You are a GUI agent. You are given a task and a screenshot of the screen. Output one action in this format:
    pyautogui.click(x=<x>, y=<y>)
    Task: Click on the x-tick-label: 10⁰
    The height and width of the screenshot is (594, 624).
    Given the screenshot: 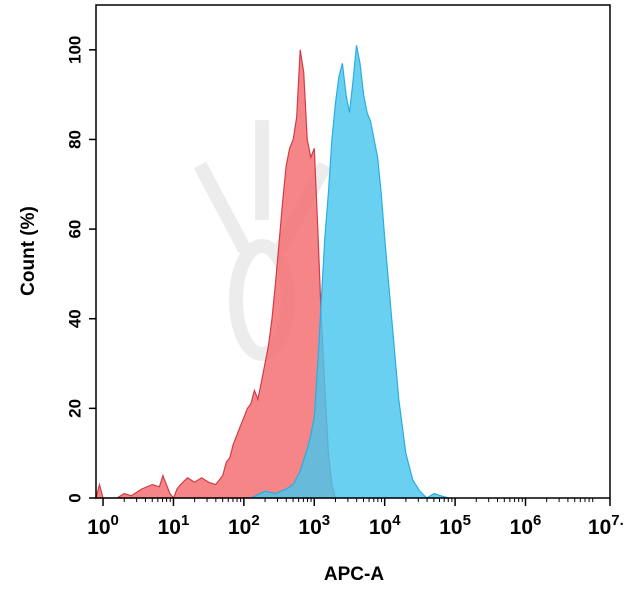 What is the action you would take?
    pyautogui.click(x=103, y=525)
    